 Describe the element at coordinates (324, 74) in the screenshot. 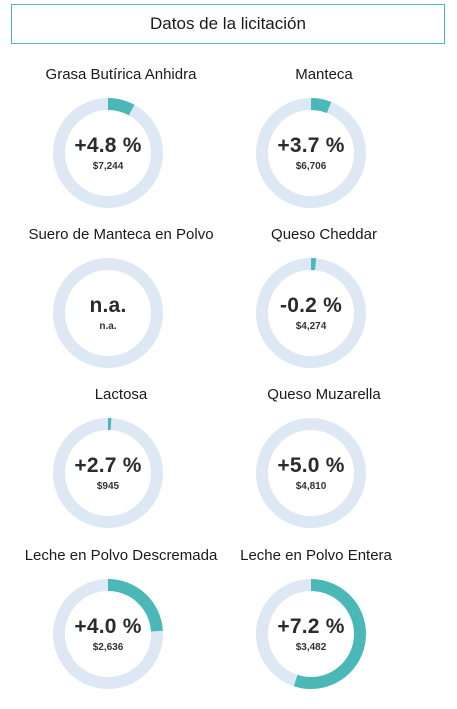

I see `product-name: Manteca` at that location.